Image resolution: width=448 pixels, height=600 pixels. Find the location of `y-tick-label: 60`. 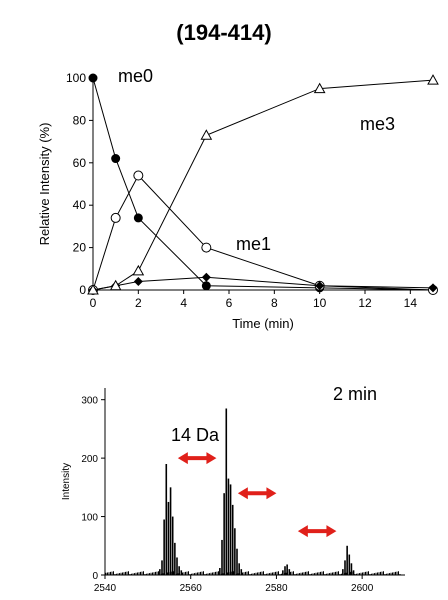

y-tick-label: 60 is located at coordinates (80, 163).